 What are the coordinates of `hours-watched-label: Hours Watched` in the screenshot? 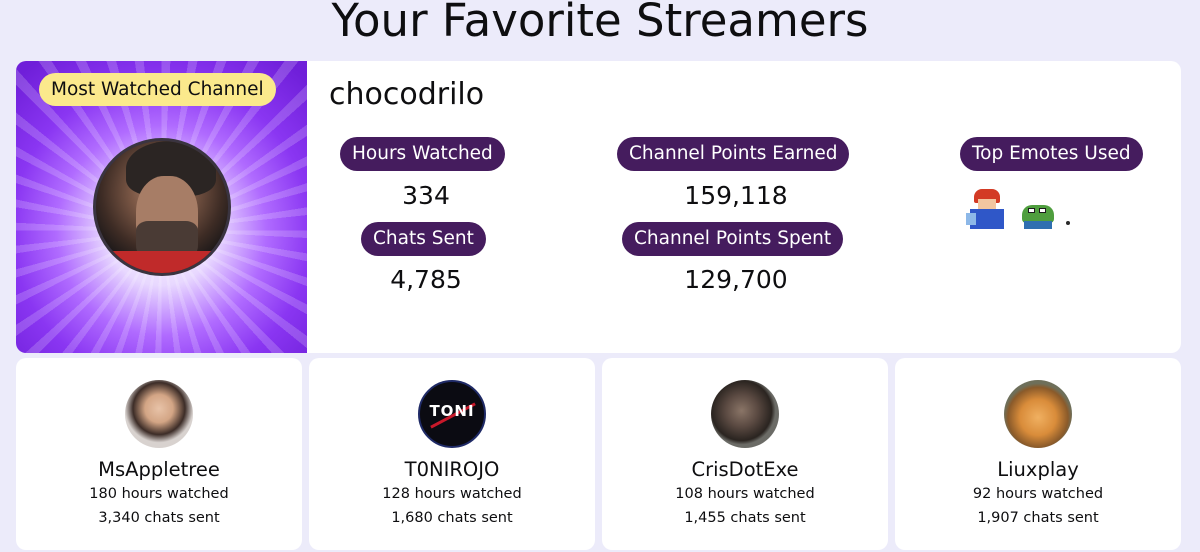 It's located at (422, 154).